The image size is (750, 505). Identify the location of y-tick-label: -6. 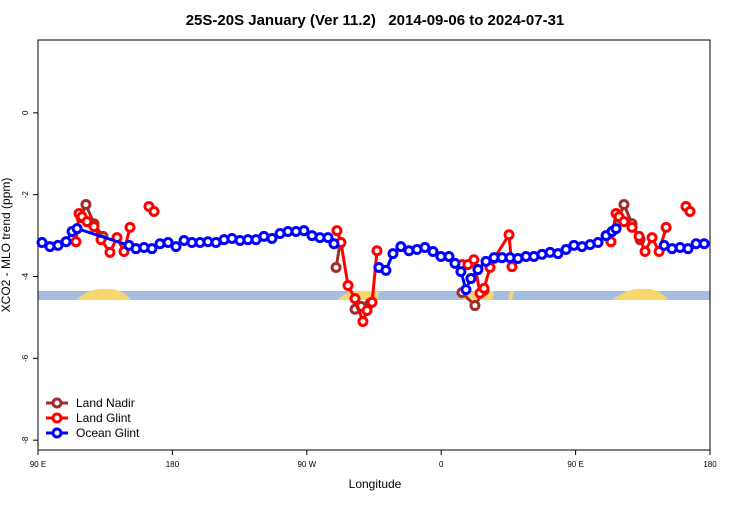
(25, 358).